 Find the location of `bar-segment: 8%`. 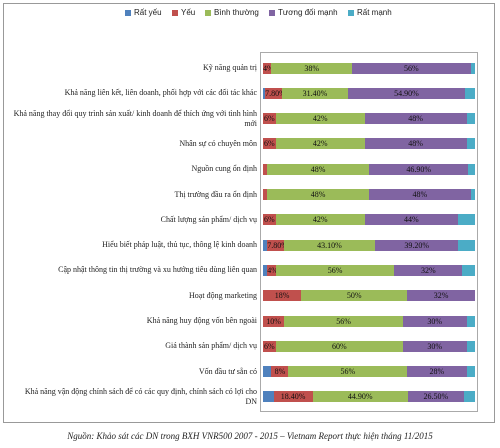

bar-segment: 8% is located at coordinates (280, 372).